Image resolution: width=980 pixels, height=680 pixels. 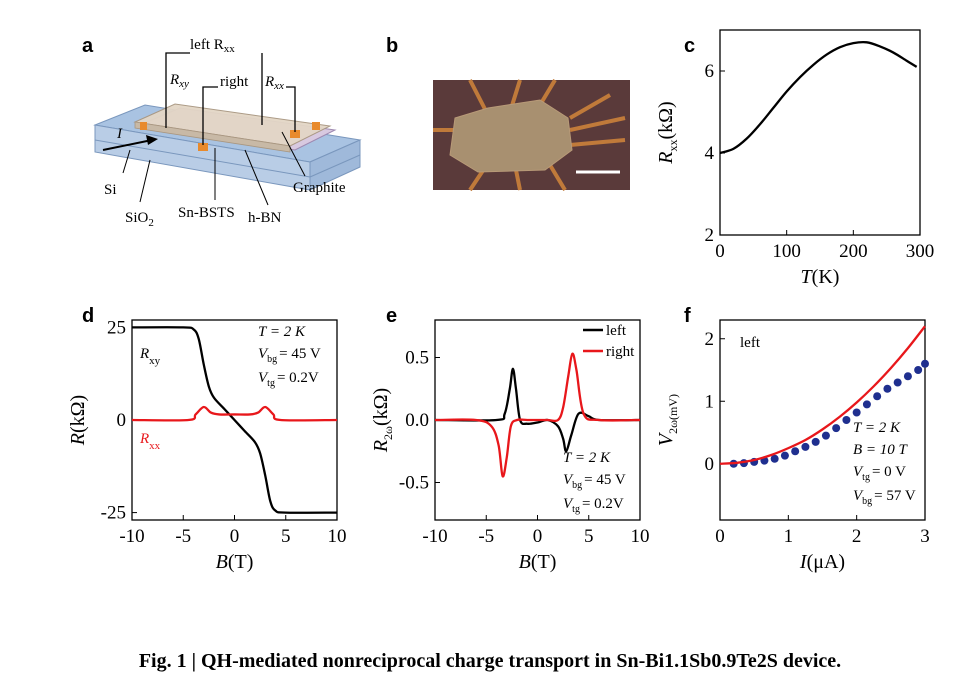 What do you see at coordinates (620, 352) in the screenshot?
I see `e-legend-right-label: right` at bounding box center [620, 352].